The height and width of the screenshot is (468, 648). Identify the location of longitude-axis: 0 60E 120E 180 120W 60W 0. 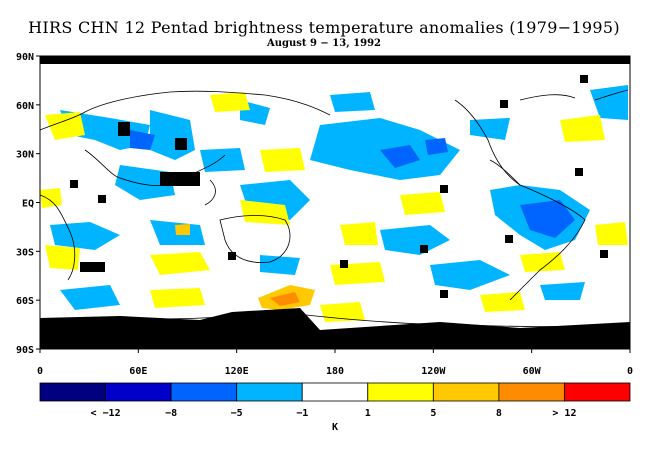
(335, 363).